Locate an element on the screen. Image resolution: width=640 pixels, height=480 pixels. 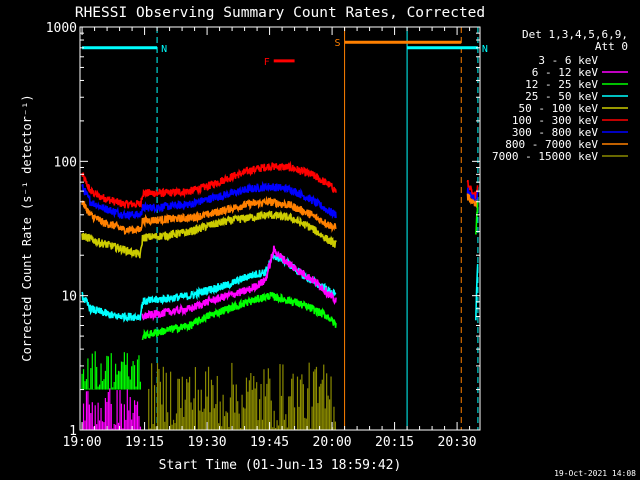
x-tick-label: 19:30 is located at coordinates (207, 442).